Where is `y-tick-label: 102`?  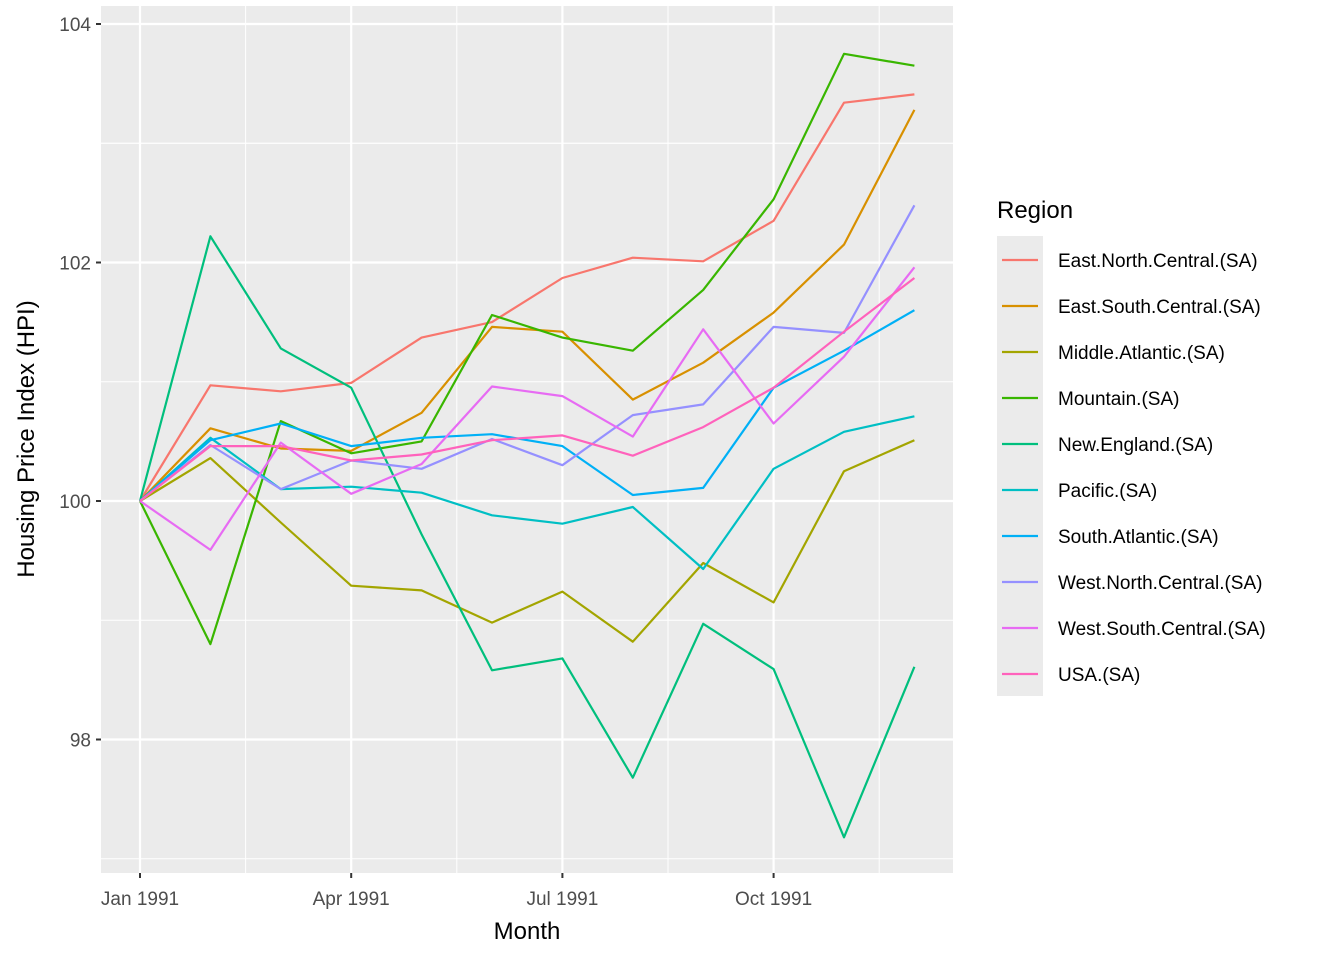 y-tick-label: 102 is located at coordinates (75, 264).